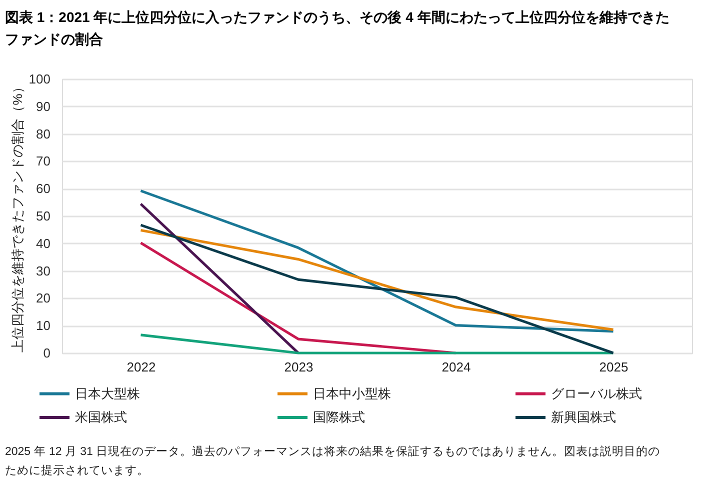  I want to click on line-series, so click(377, 280).